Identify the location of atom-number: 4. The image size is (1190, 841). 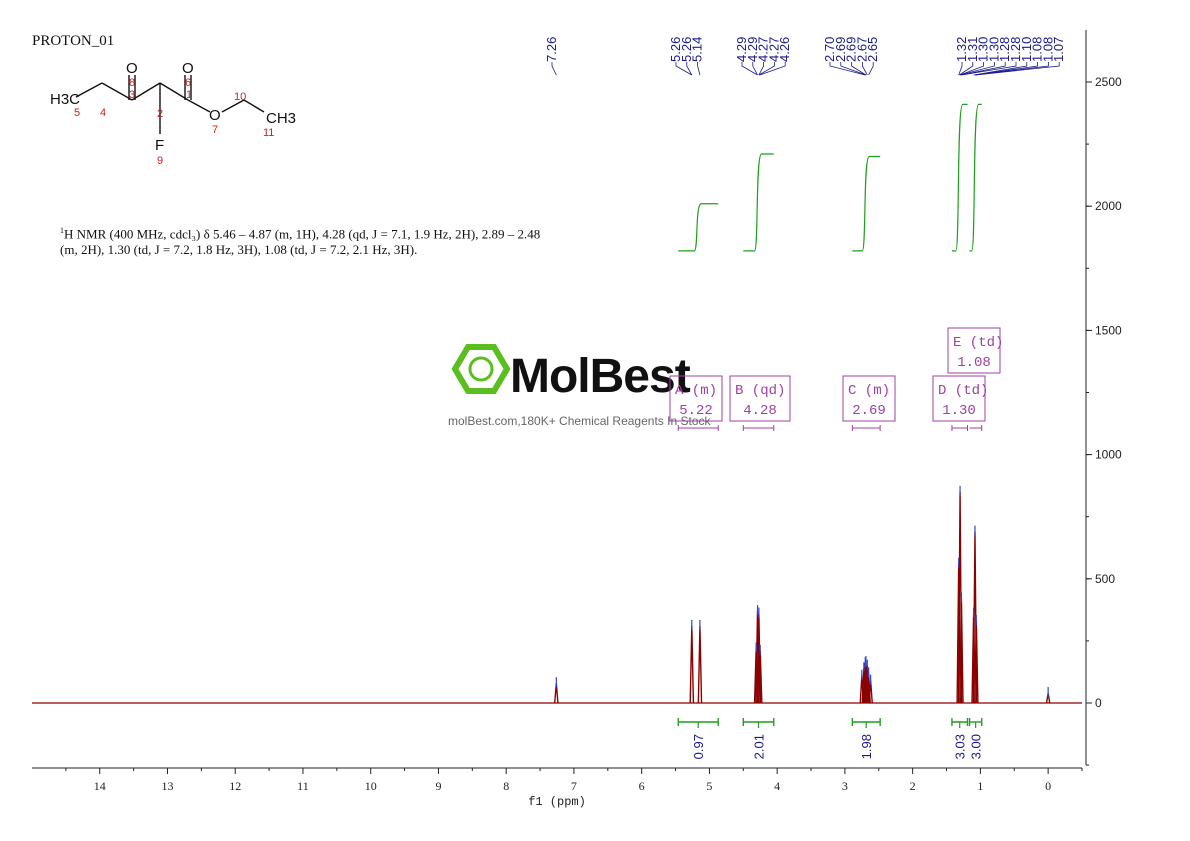
(103, 113).